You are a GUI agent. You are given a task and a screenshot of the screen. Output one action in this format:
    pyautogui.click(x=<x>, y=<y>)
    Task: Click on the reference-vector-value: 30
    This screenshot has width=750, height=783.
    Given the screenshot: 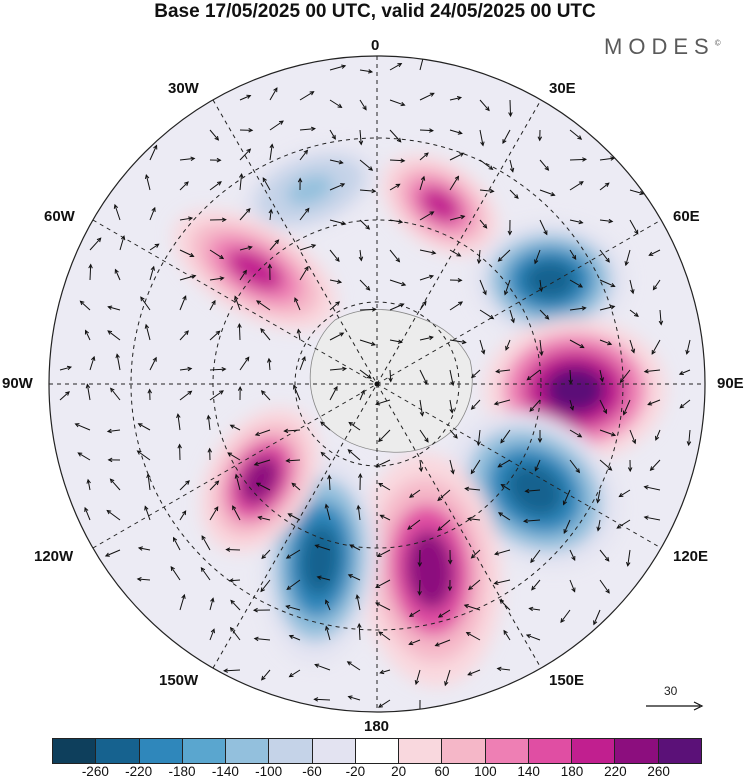 What is the action you would take?
    pyautogui.click(x=671, y=691)
    